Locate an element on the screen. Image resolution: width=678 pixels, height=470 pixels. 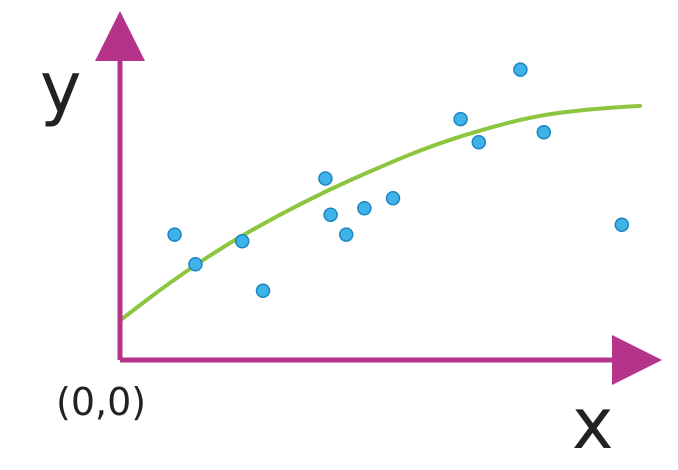
origin-label: (0,0) is located at coordinates (101, 402).